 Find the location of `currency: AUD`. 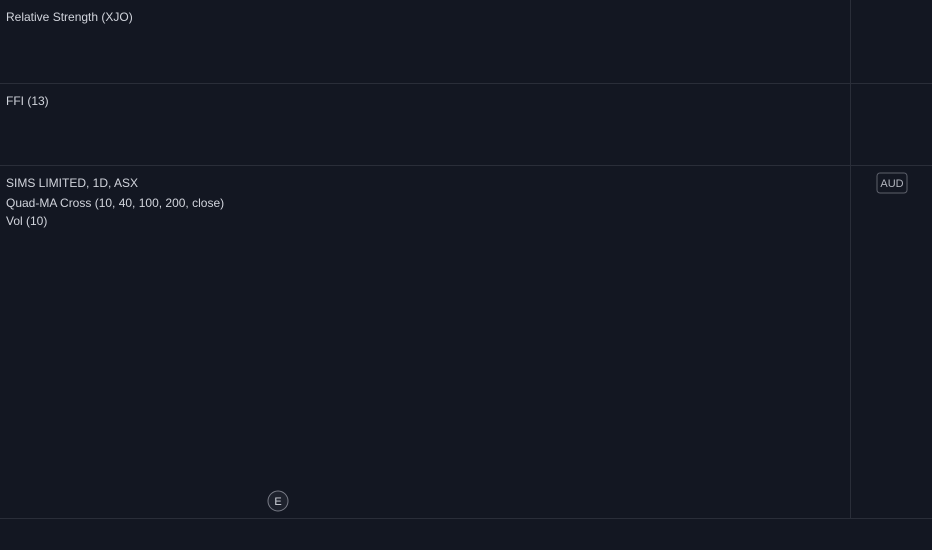

currency: AUD is located at coordinates (891, 184).